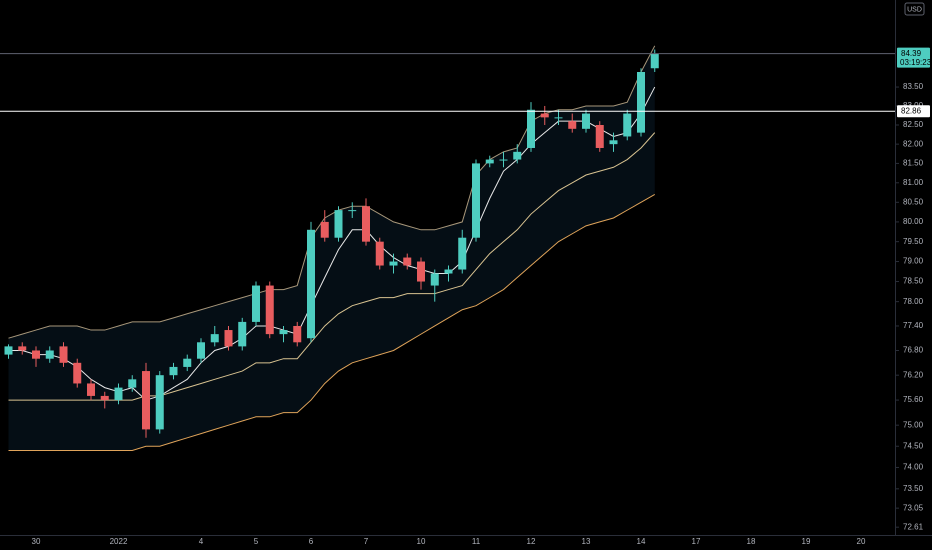  What do you see at coordinates (311, 541) in the screenshot?
I see `x-tick-label: 6` at bounding box center [311, 541].